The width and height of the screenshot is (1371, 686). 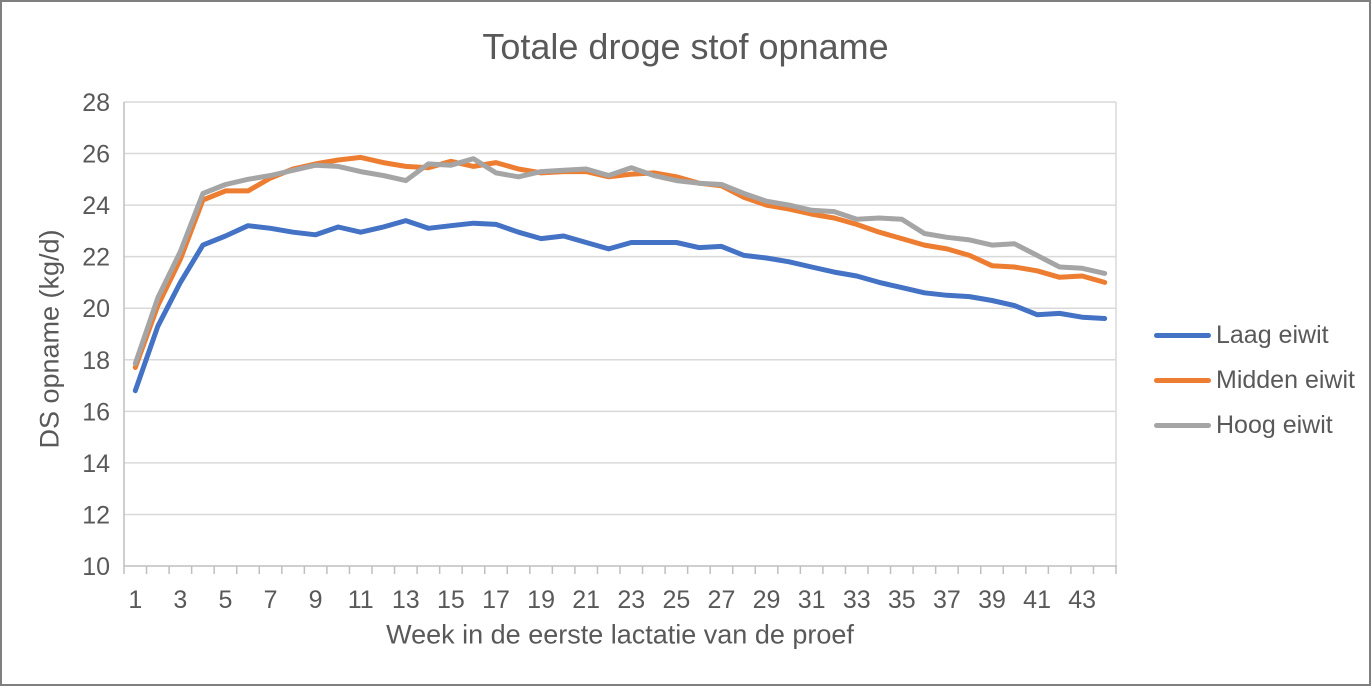 What do you see at coordinates (96, 567) in the screenshot?
I see `y-tick-label: 10` at bounding box center [96, 567].